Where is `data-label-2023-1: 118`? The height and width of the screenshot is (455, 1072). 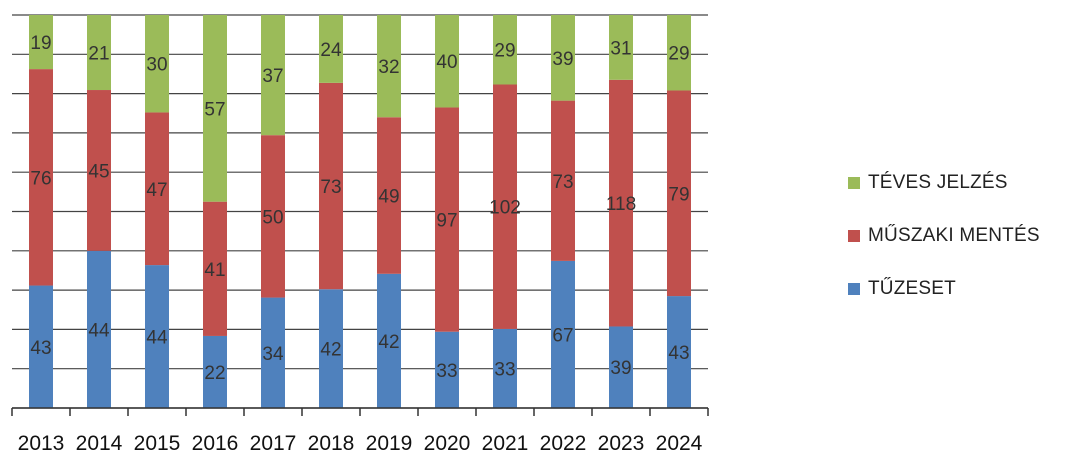 data-label-2023-1: 118 is located at coordinates (621, 204).